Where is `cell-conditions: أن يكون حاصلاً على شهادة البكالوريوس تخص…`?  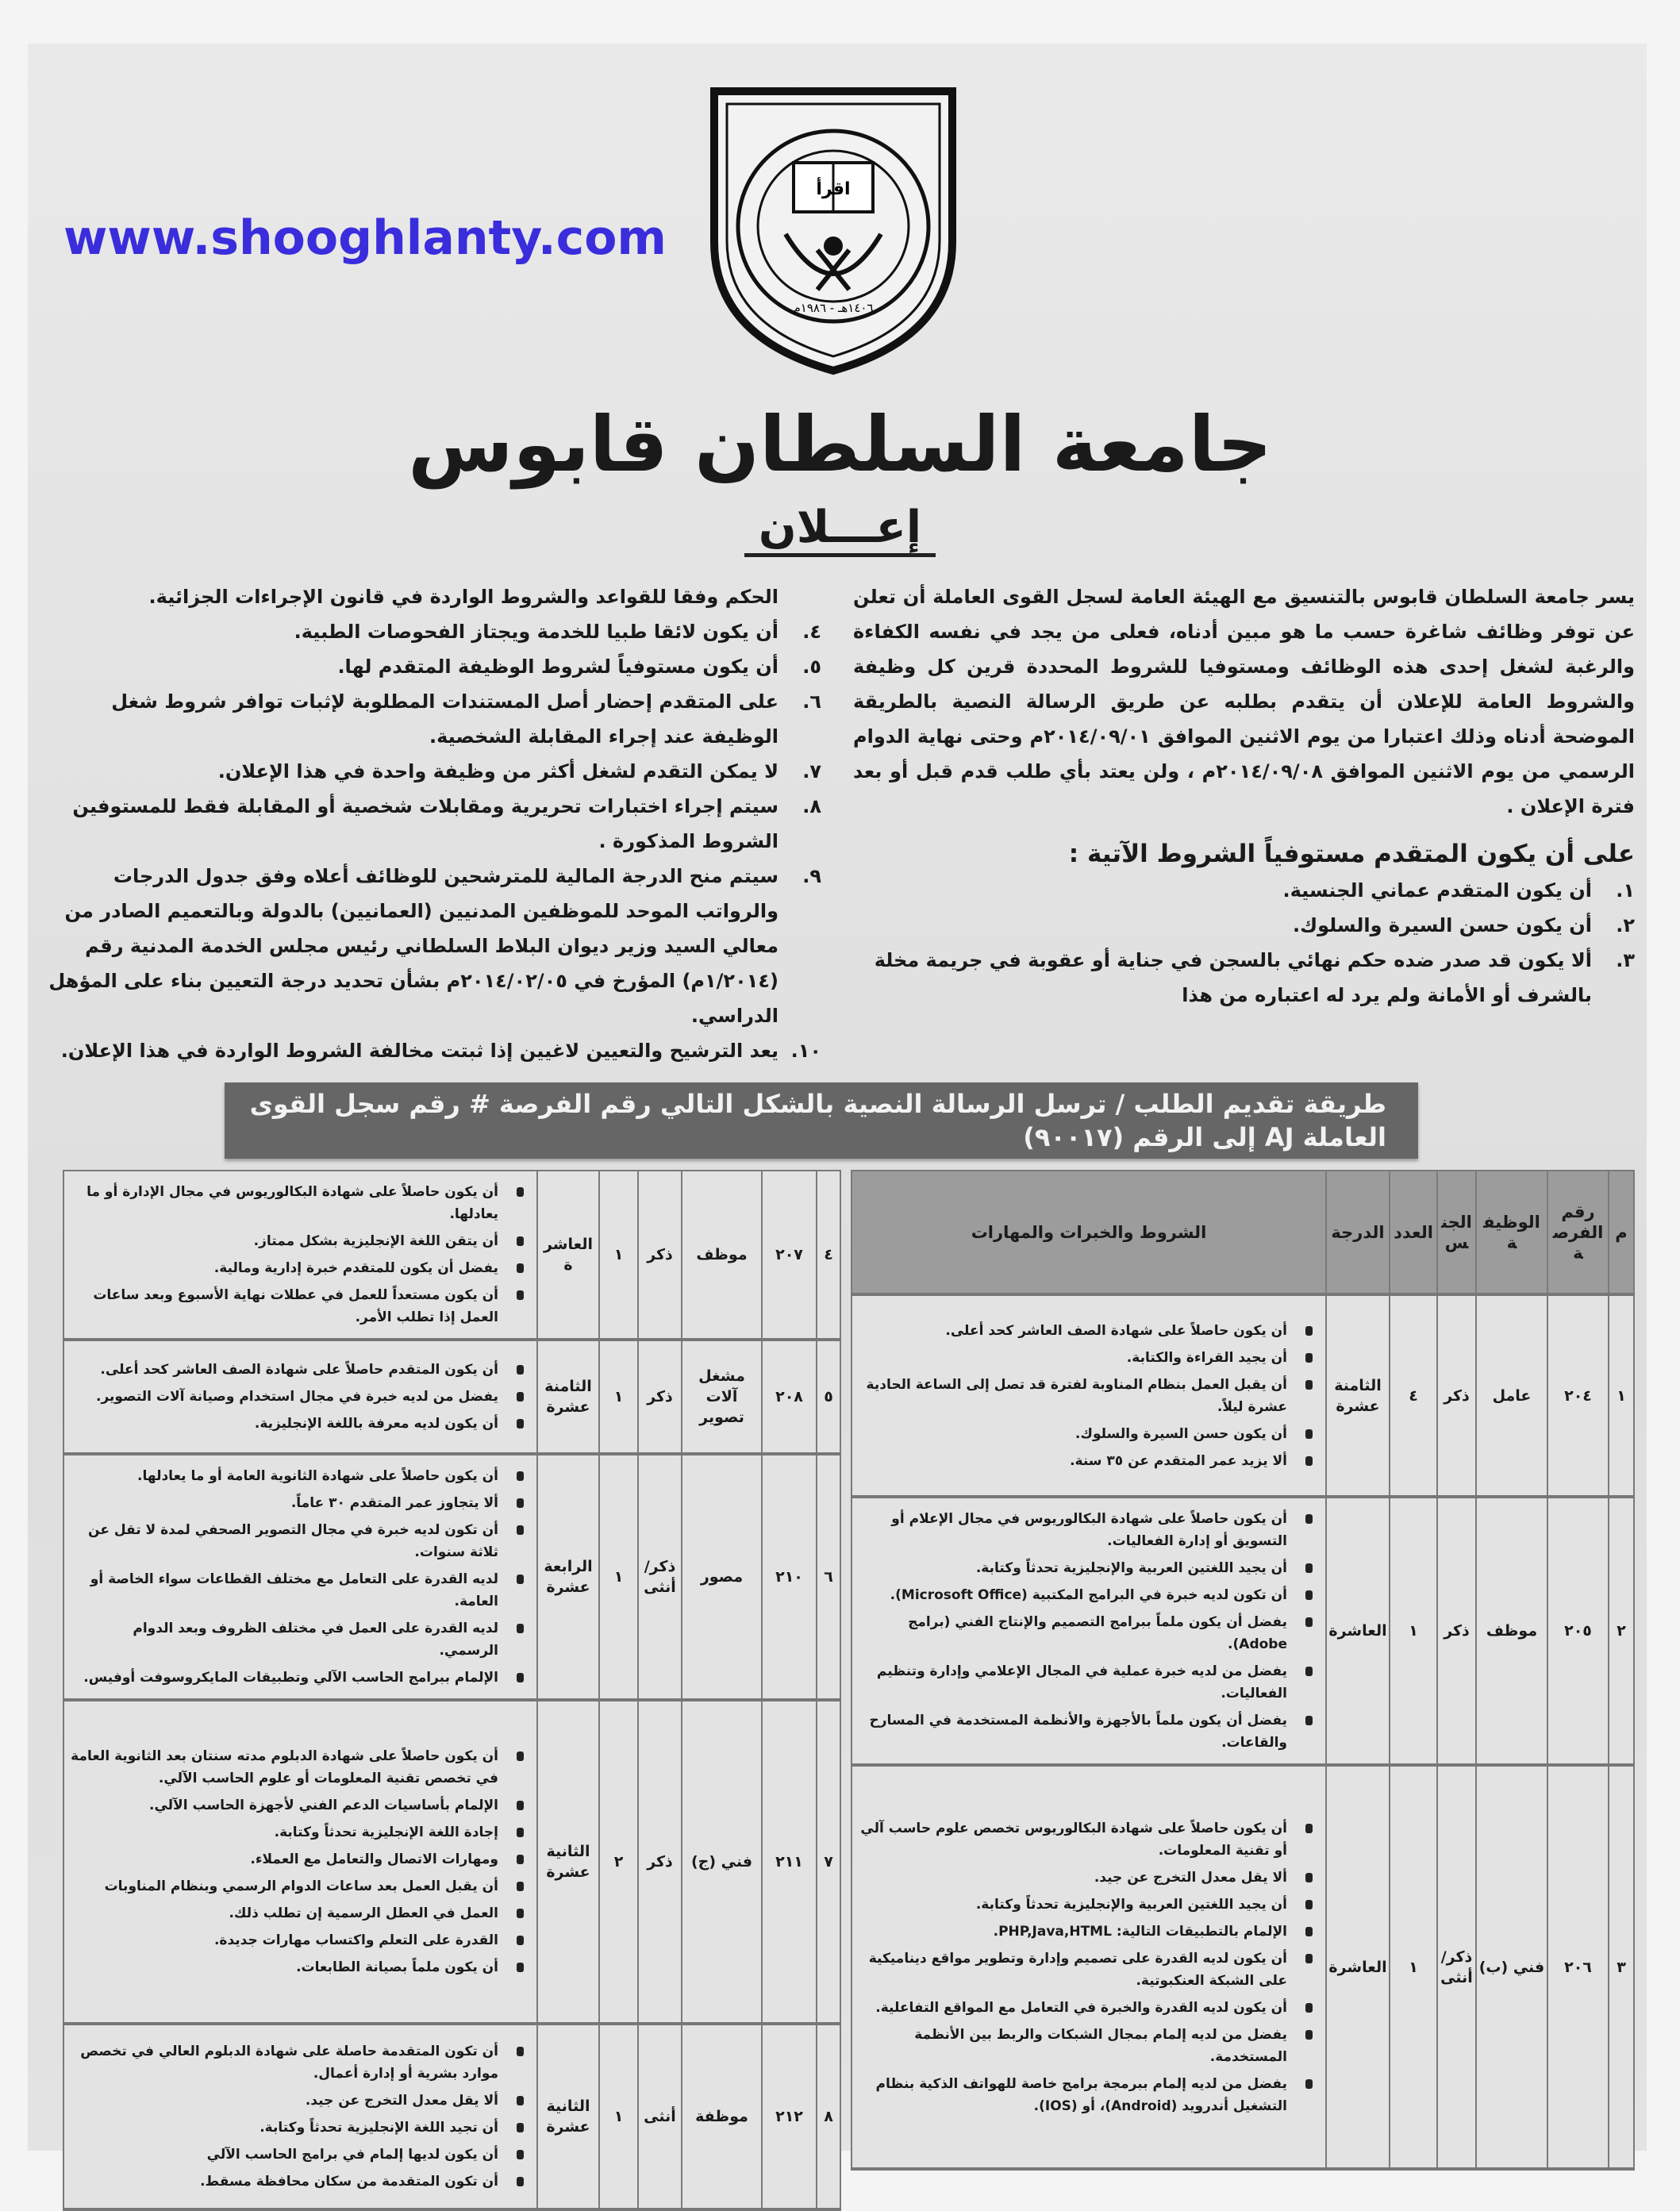
cell-conditions: أن يكون حاصلاً على شهادة البكالوريوس تخص… is located at coordinates (1089, 1967).